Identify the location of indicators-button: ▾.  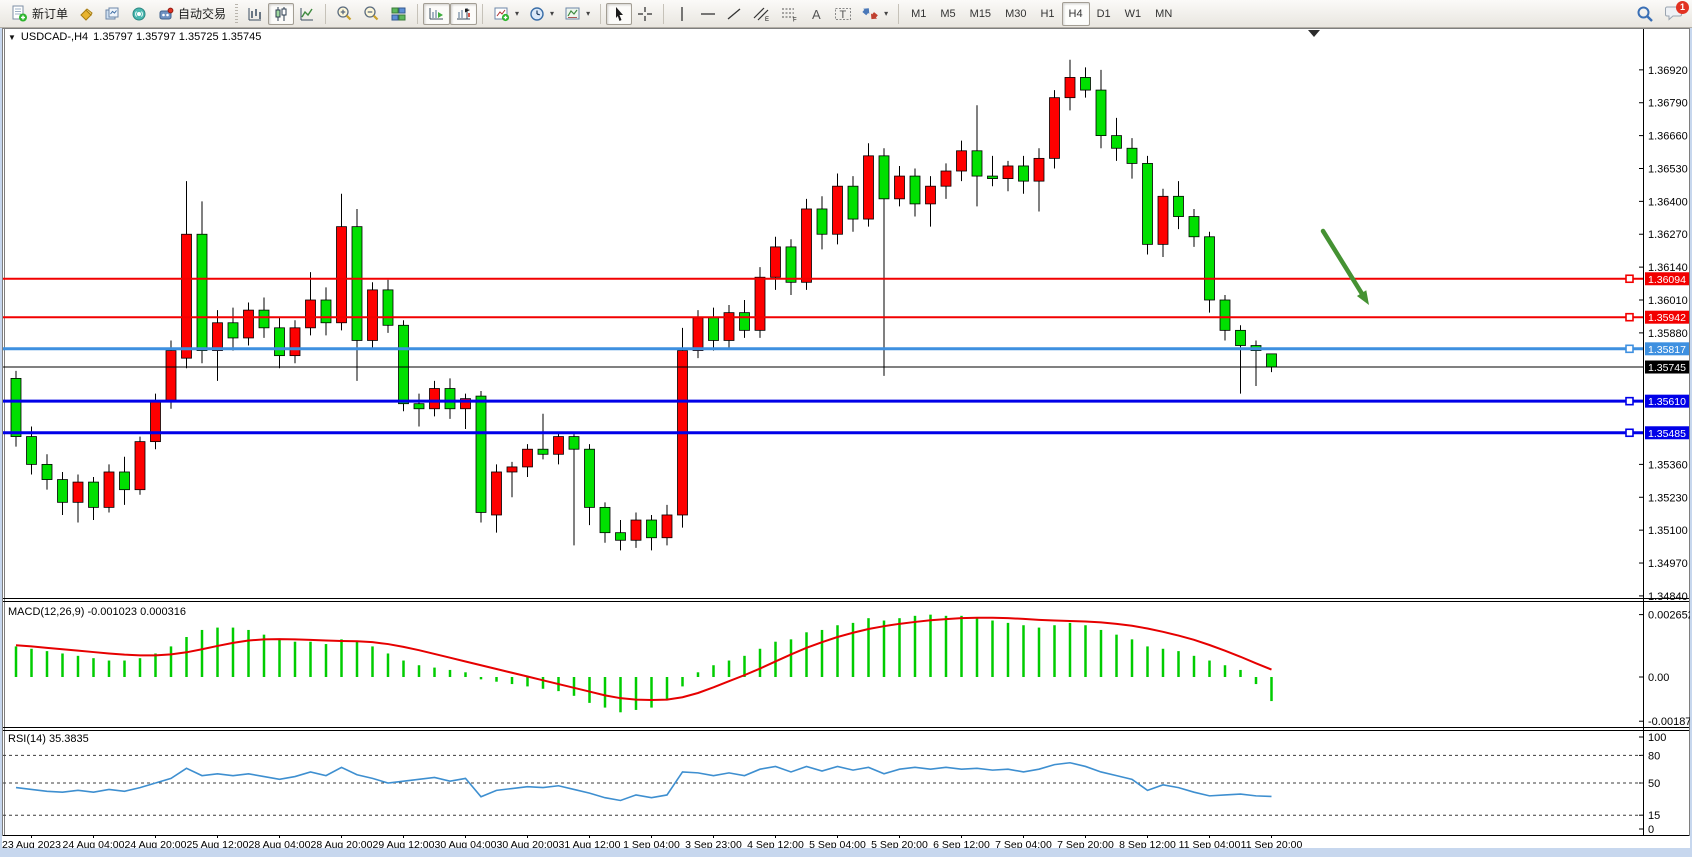
(506, 14).